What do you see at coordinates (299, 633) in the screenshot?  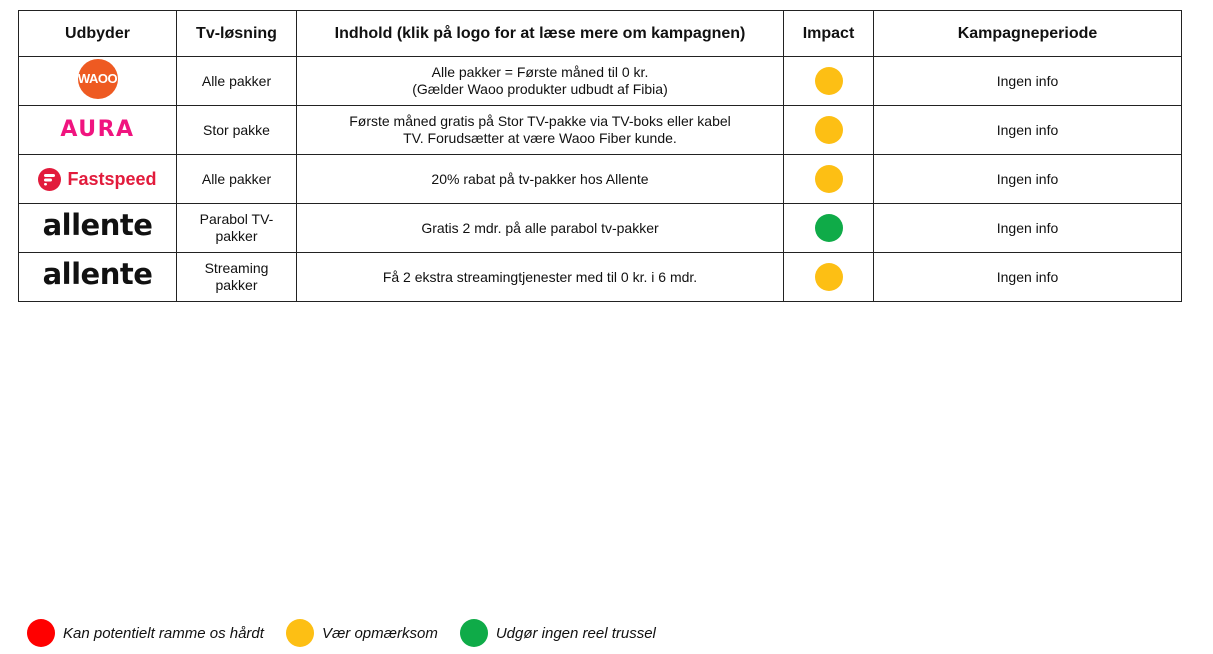 I see `legend-yellow-dot` at bounding box center [299, 633].